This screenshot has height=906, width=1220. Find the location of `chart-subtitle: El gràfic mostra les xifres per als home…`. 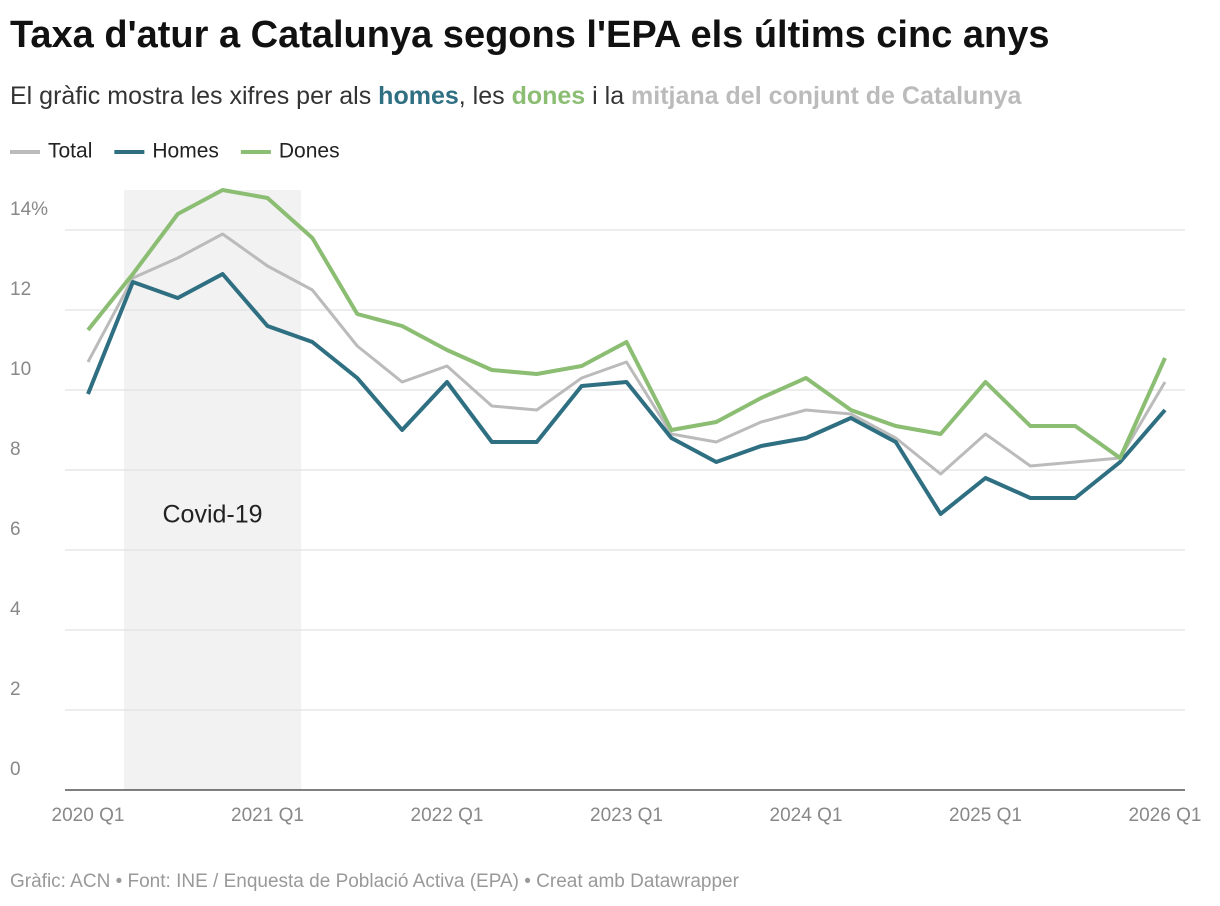

chart-subtitle: El gràfic mostra les xifres per als home… is located at coordinates (516, 96).